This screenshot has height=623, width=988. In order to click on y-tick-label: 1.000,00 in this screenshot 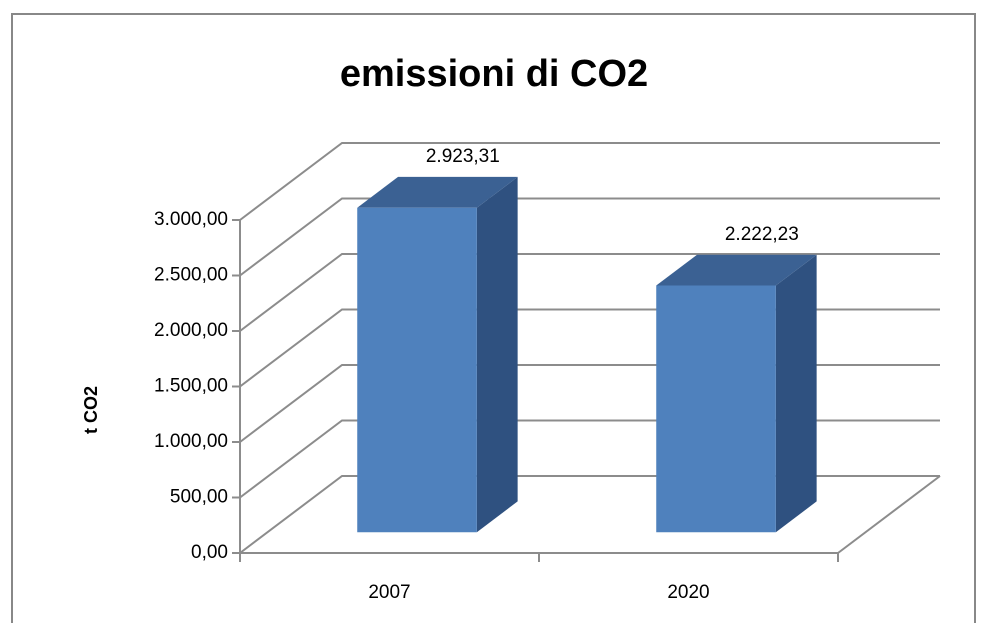, I will do `click(191, 441)`.